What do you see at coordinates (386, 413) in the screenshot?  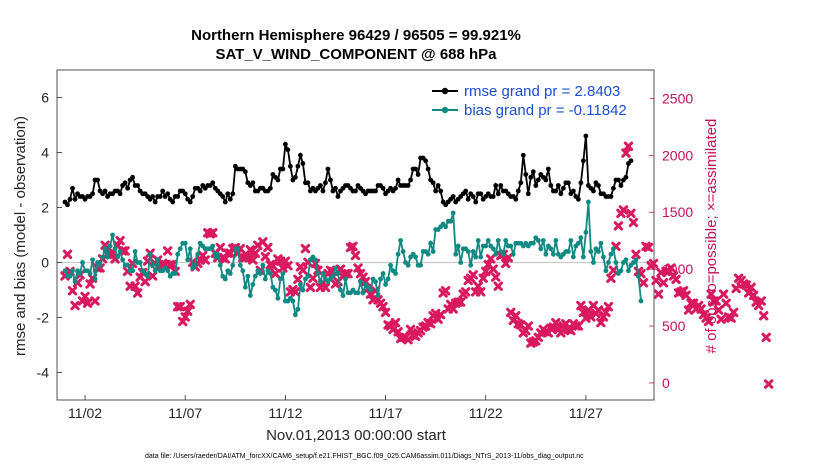 I see `x-tick-label: 11/17` at bounding box center [386, 413].